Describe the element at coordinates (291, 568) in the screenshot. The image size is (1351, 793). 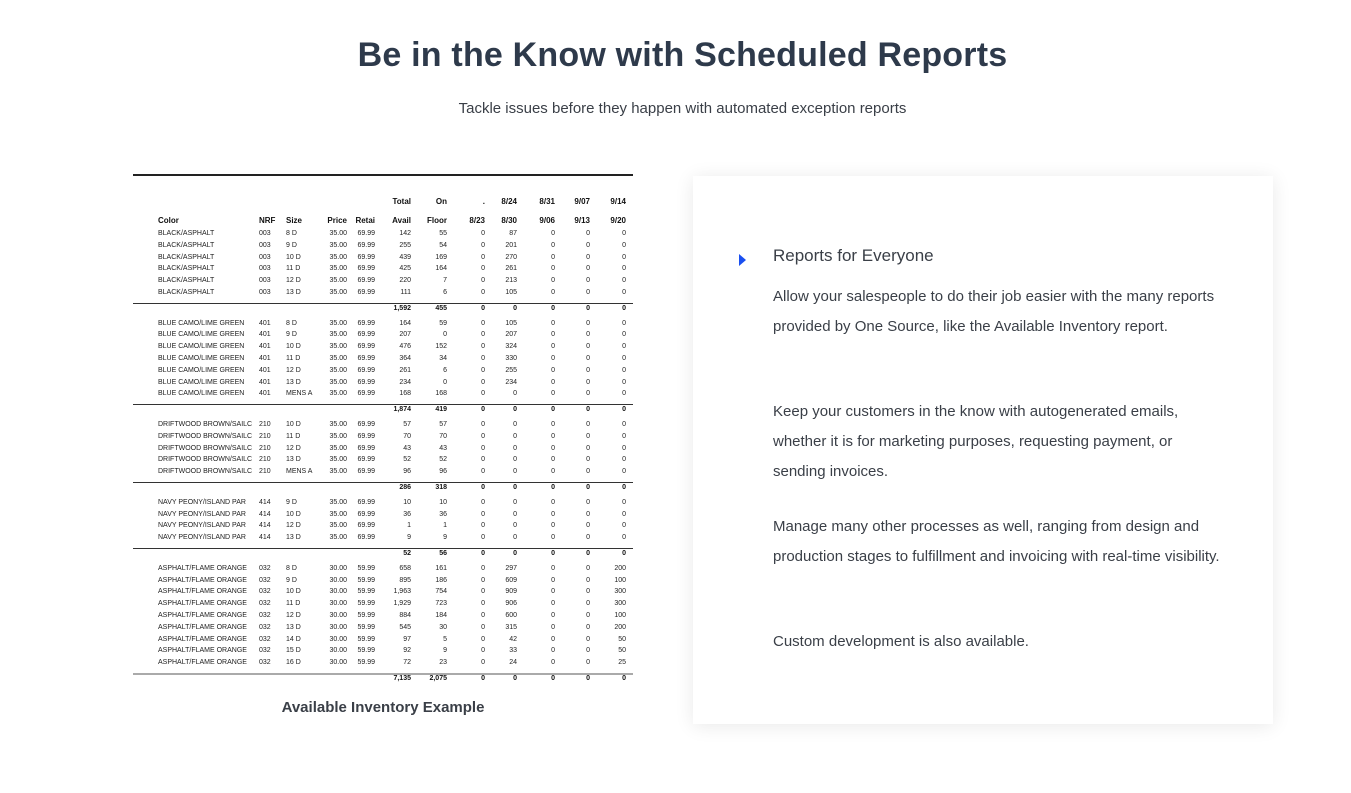
I see `table-cell-size: 8 D` at that location.